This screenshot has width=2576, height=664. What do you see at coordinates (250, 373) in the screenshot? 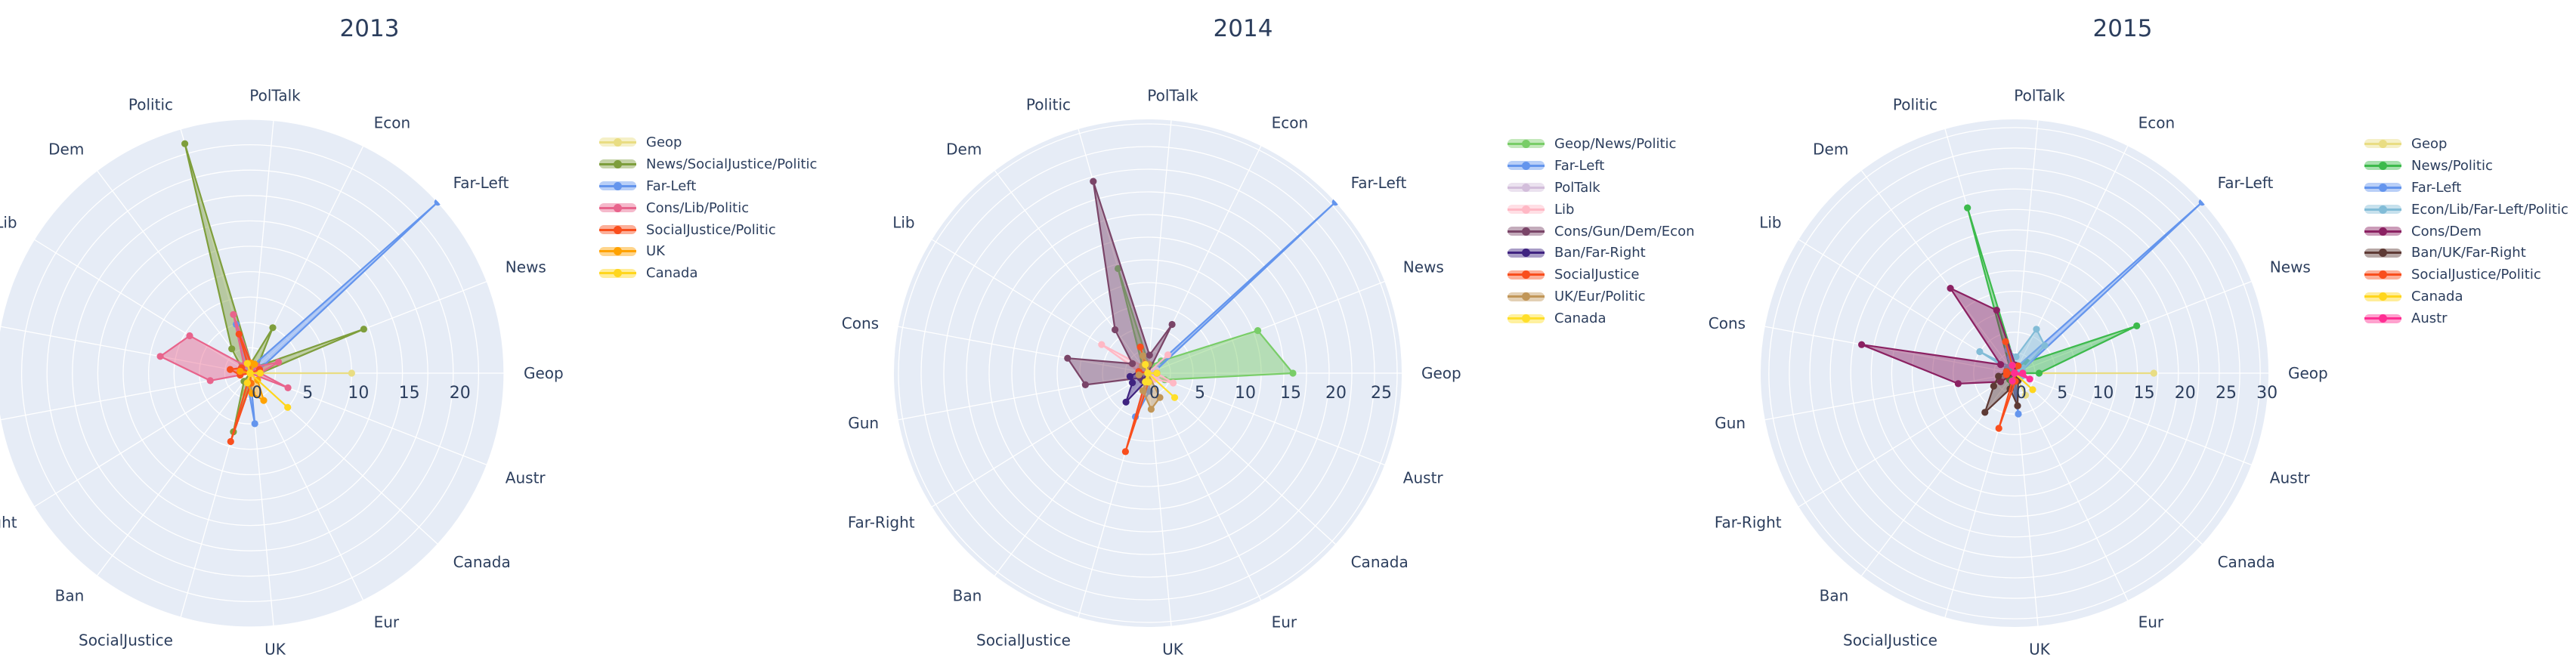
I see `data-point-canada-austr` at bounding box center [250, 373].